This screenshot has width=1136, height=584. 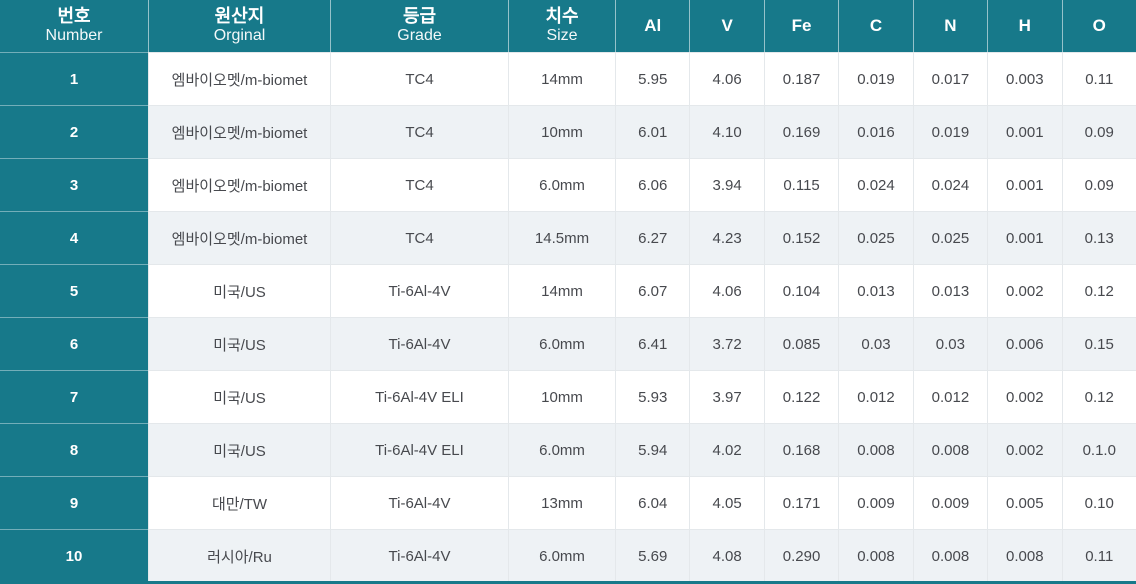 What do you see at coordinates (726, 396) in the screenshot?
I see `v-cell: 3.97` at bounding box center [726, 396].